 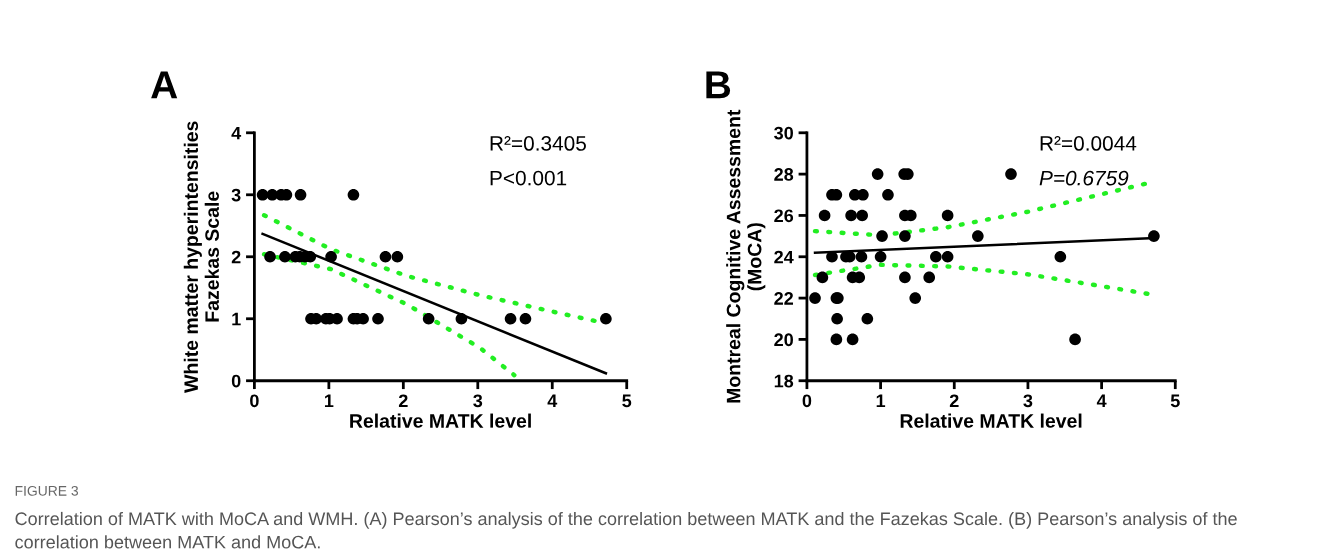 What do you see at coordinates (1088, 143) in the screenshot?
I see `annotation: R²=0.0044` at bounding box center [1088, 143].